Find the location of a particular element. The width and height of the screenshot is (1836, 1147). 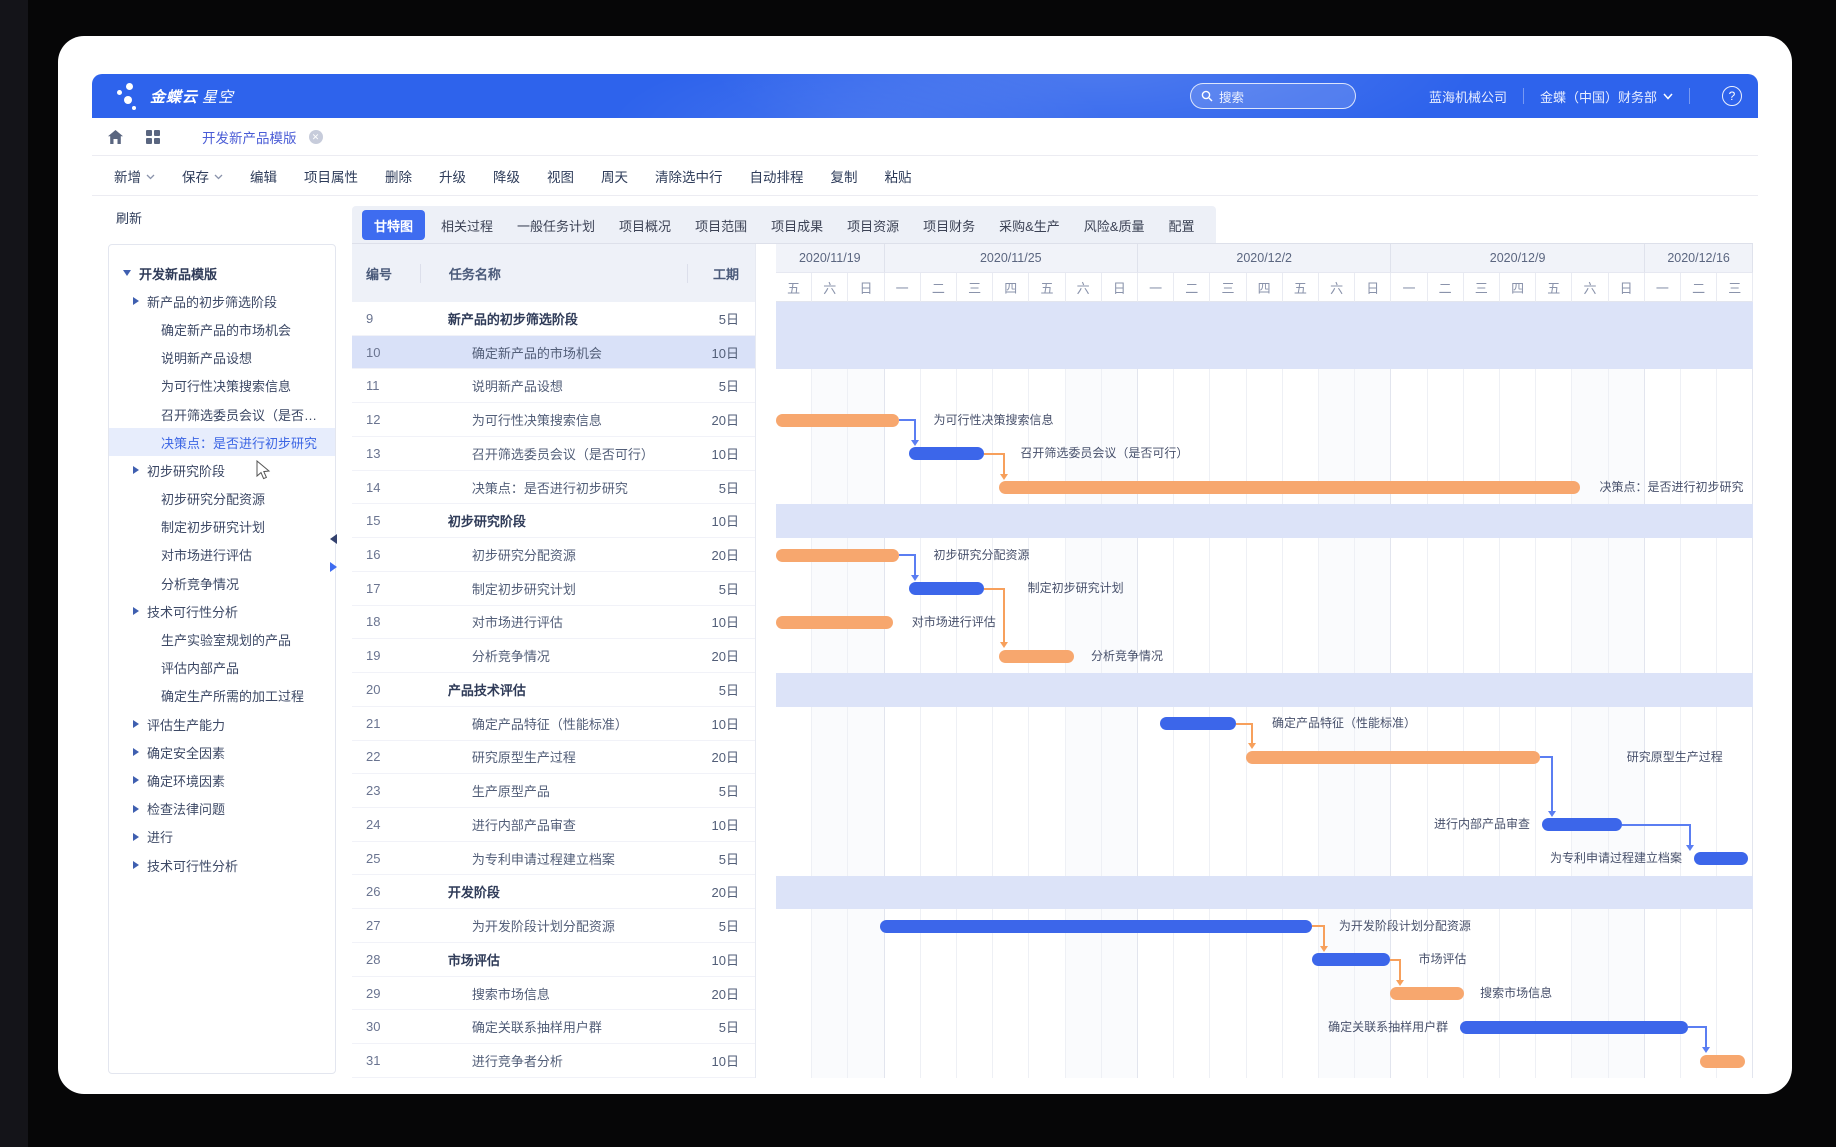

table-row: 27 为开发阶段计划分配资源 5日 is located at coordinates (553, 926).